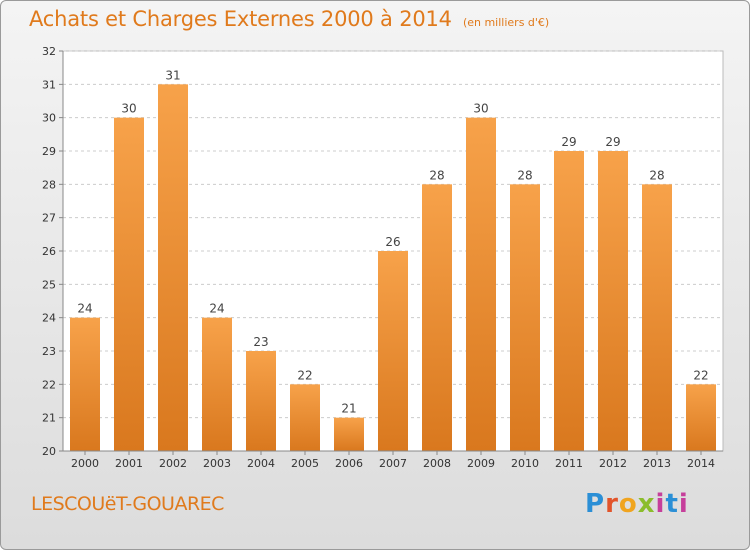  Describe the element at coordinates (701, 463) in the screenshot. I see `x-tick-label-2014: 2014` at that location.